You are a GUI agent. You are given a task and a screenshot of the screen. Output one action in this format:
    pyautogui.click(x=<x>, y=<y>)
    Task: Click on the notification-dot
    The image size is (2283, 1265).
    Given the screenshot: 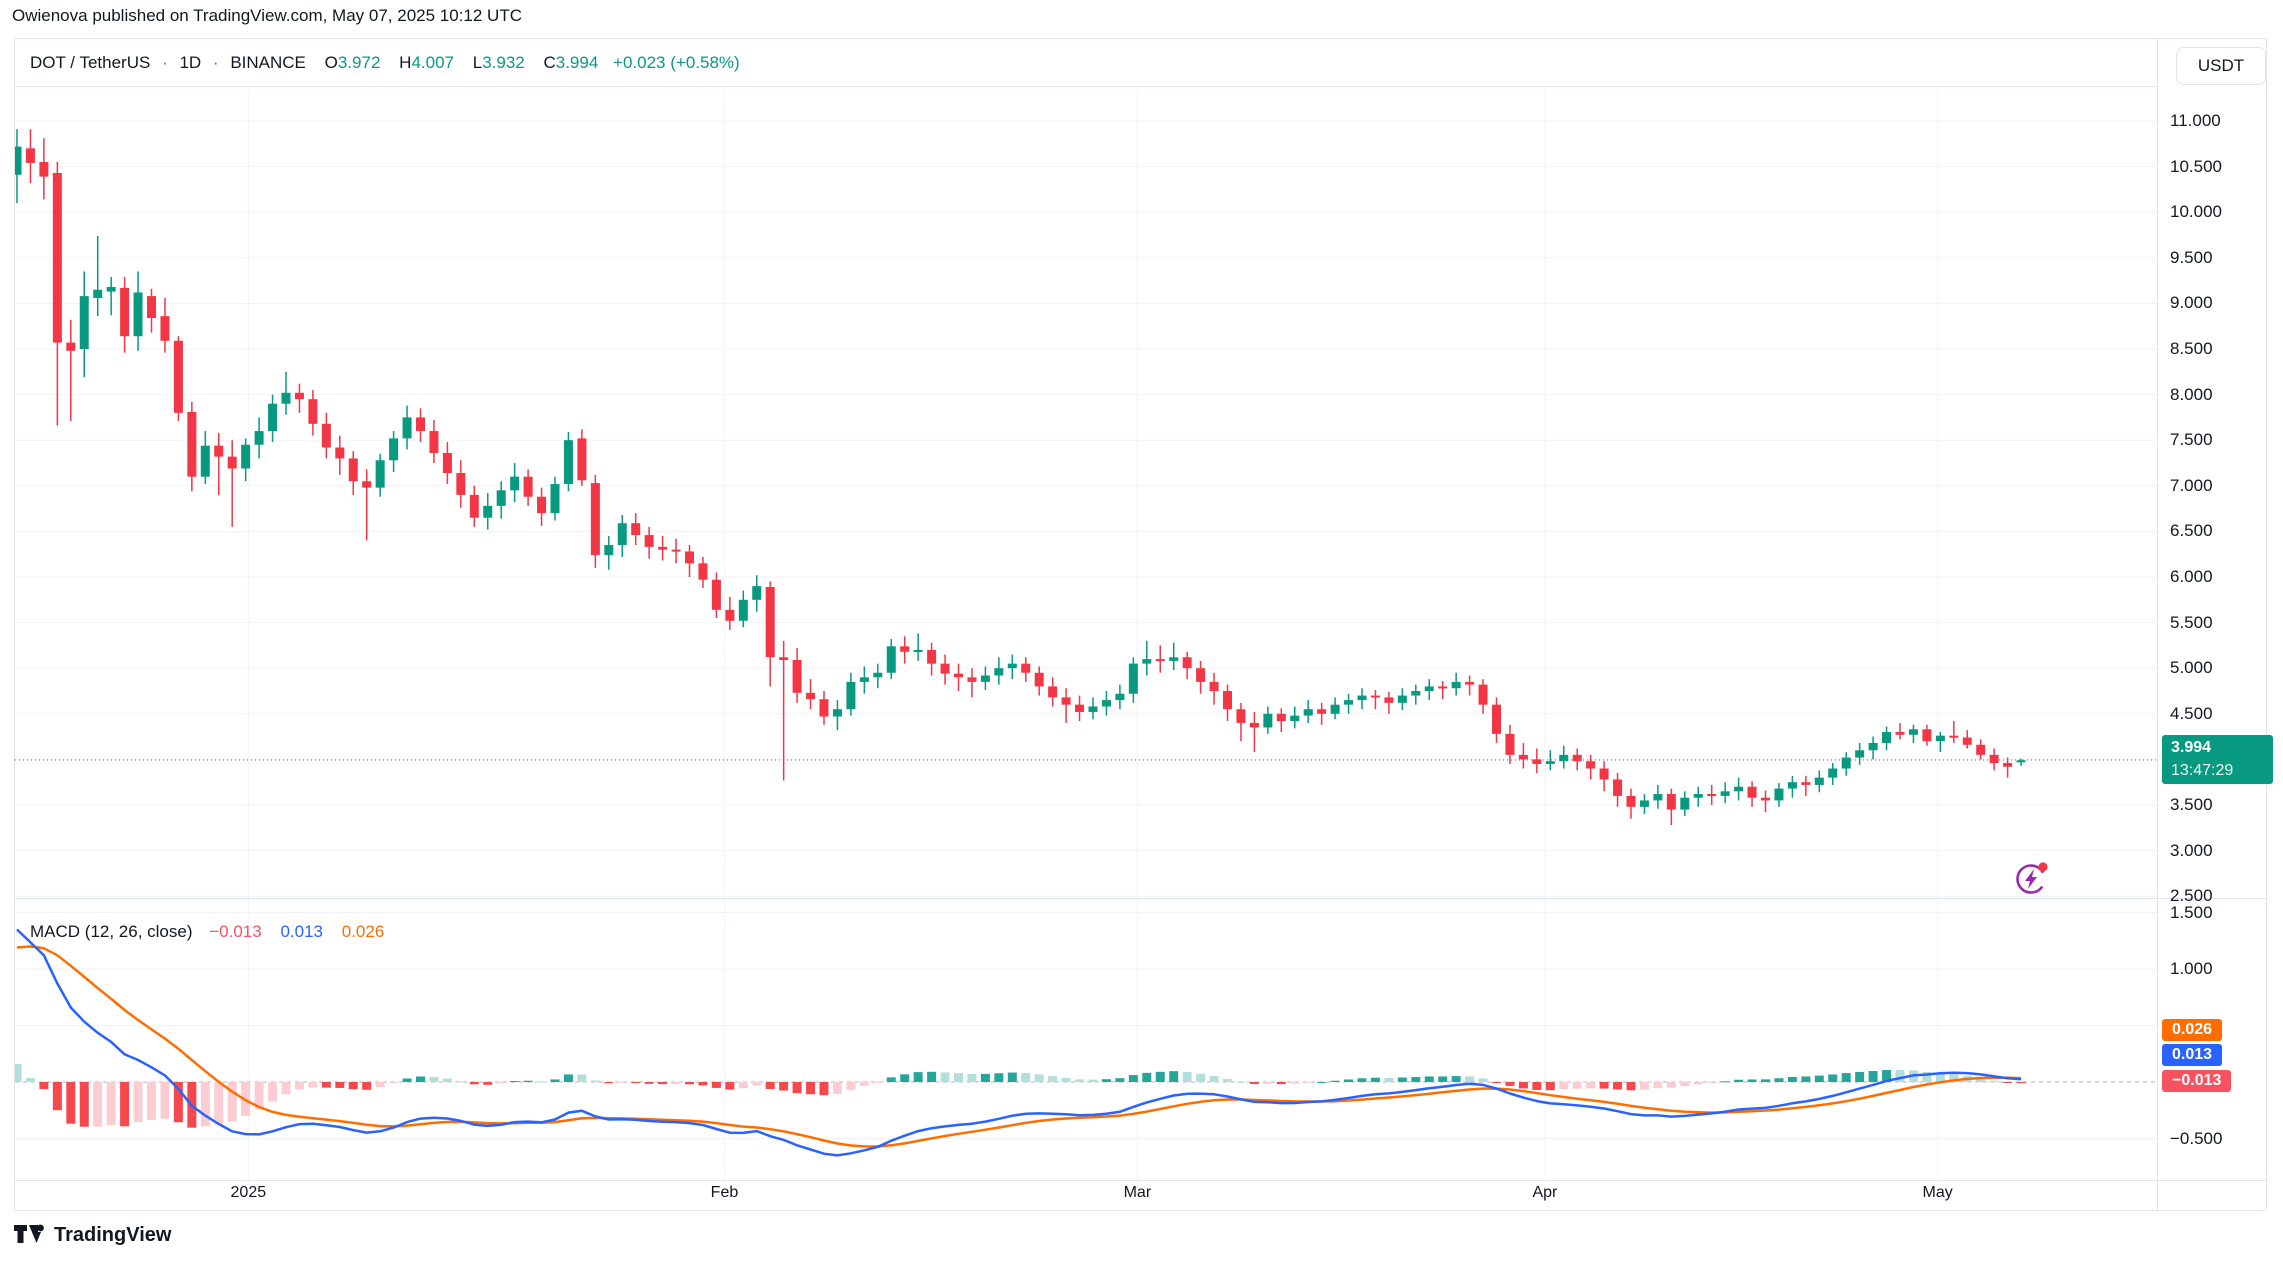 What is the action you would take?
    pyautogui.click(x=2043, y=867)
    